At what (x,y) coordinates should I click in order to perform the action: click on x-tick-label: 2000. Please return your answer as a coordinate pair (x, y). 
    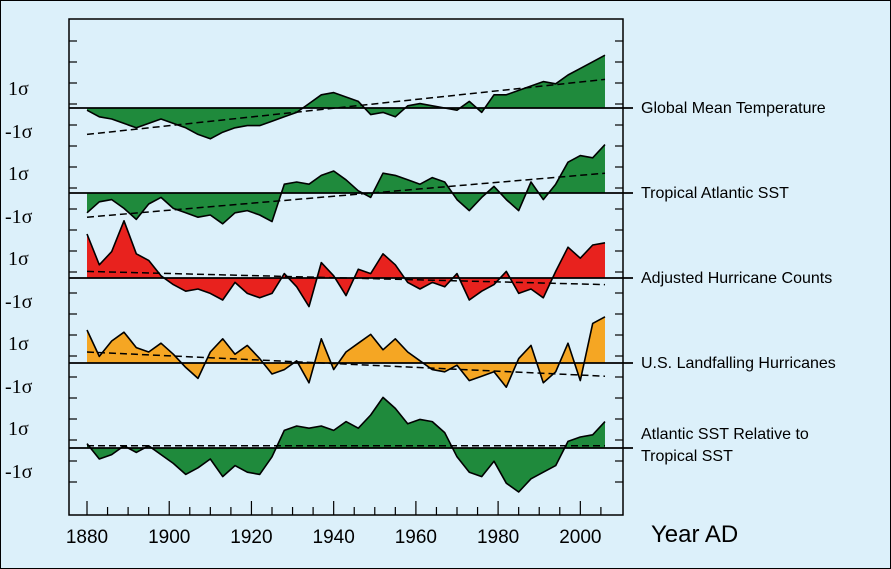
    Looking at the image, I should click on (580, 537).